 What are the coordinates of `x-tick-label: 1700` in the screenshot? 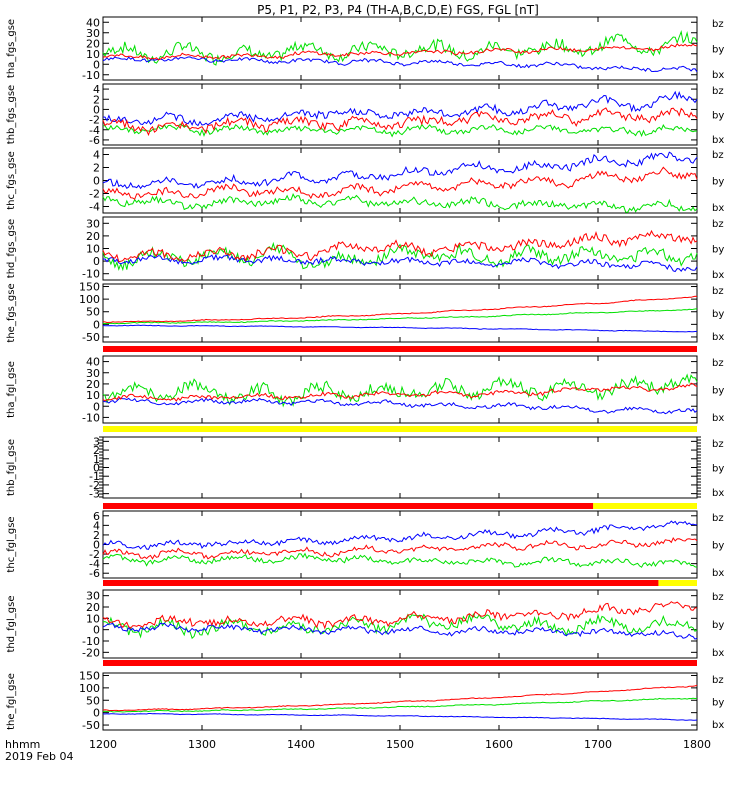 It's located at (598, 744).